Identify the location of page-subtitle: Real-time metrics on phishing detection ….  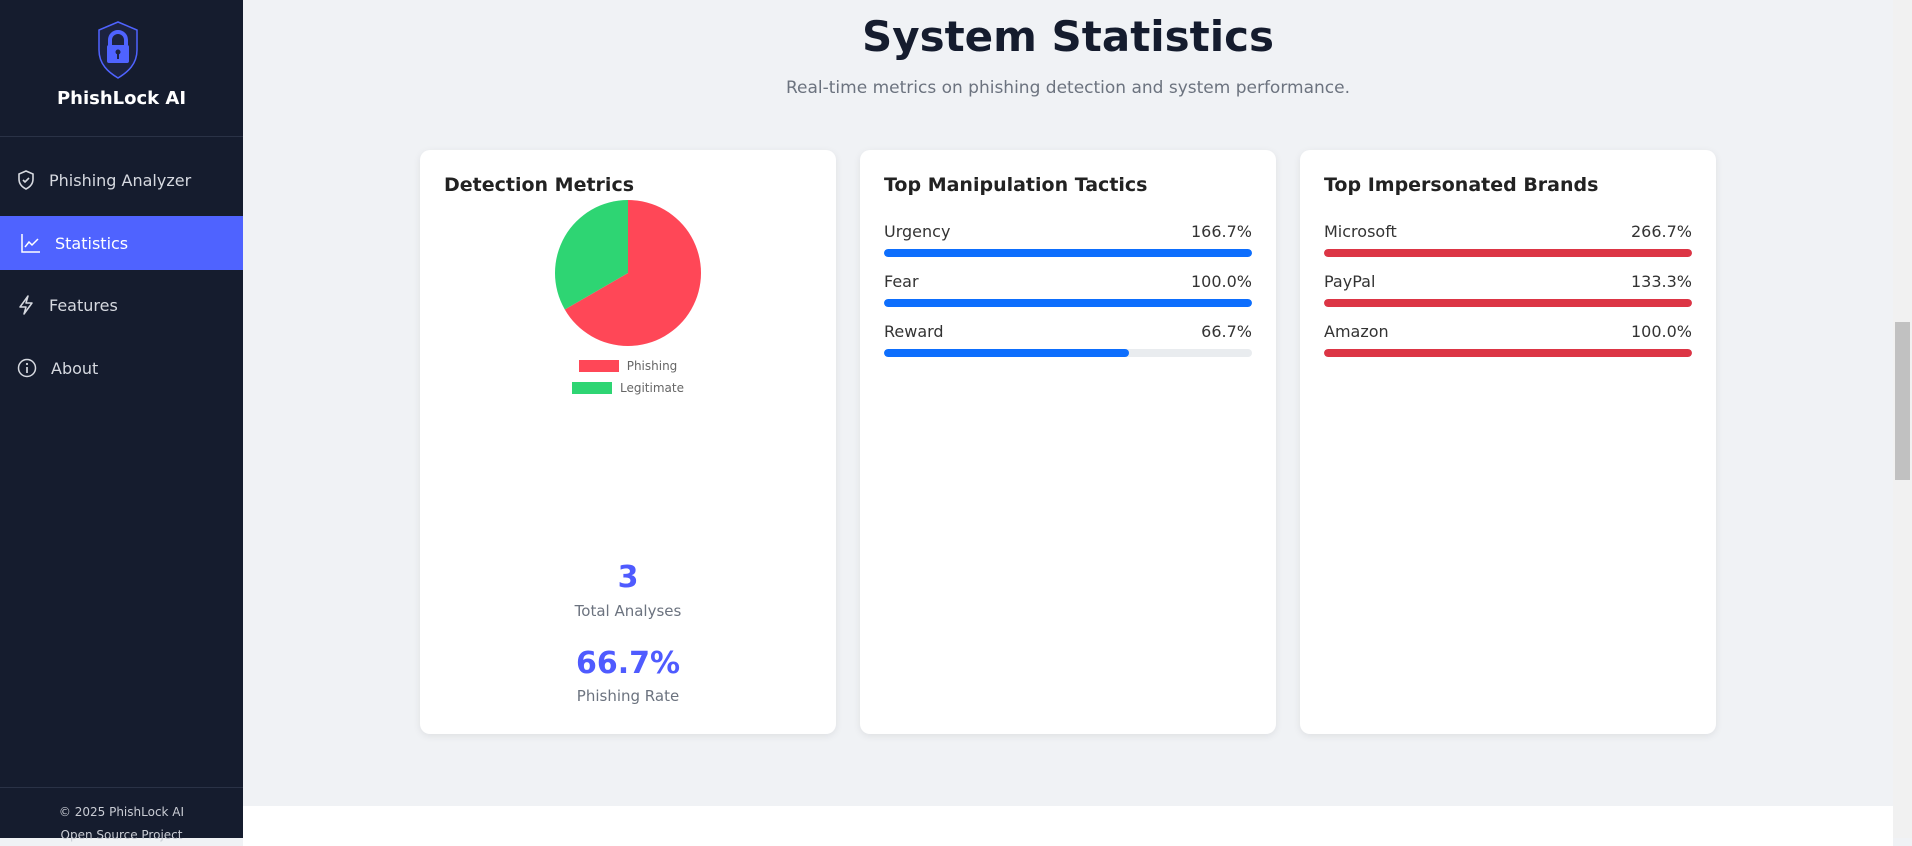
(1067, 88).